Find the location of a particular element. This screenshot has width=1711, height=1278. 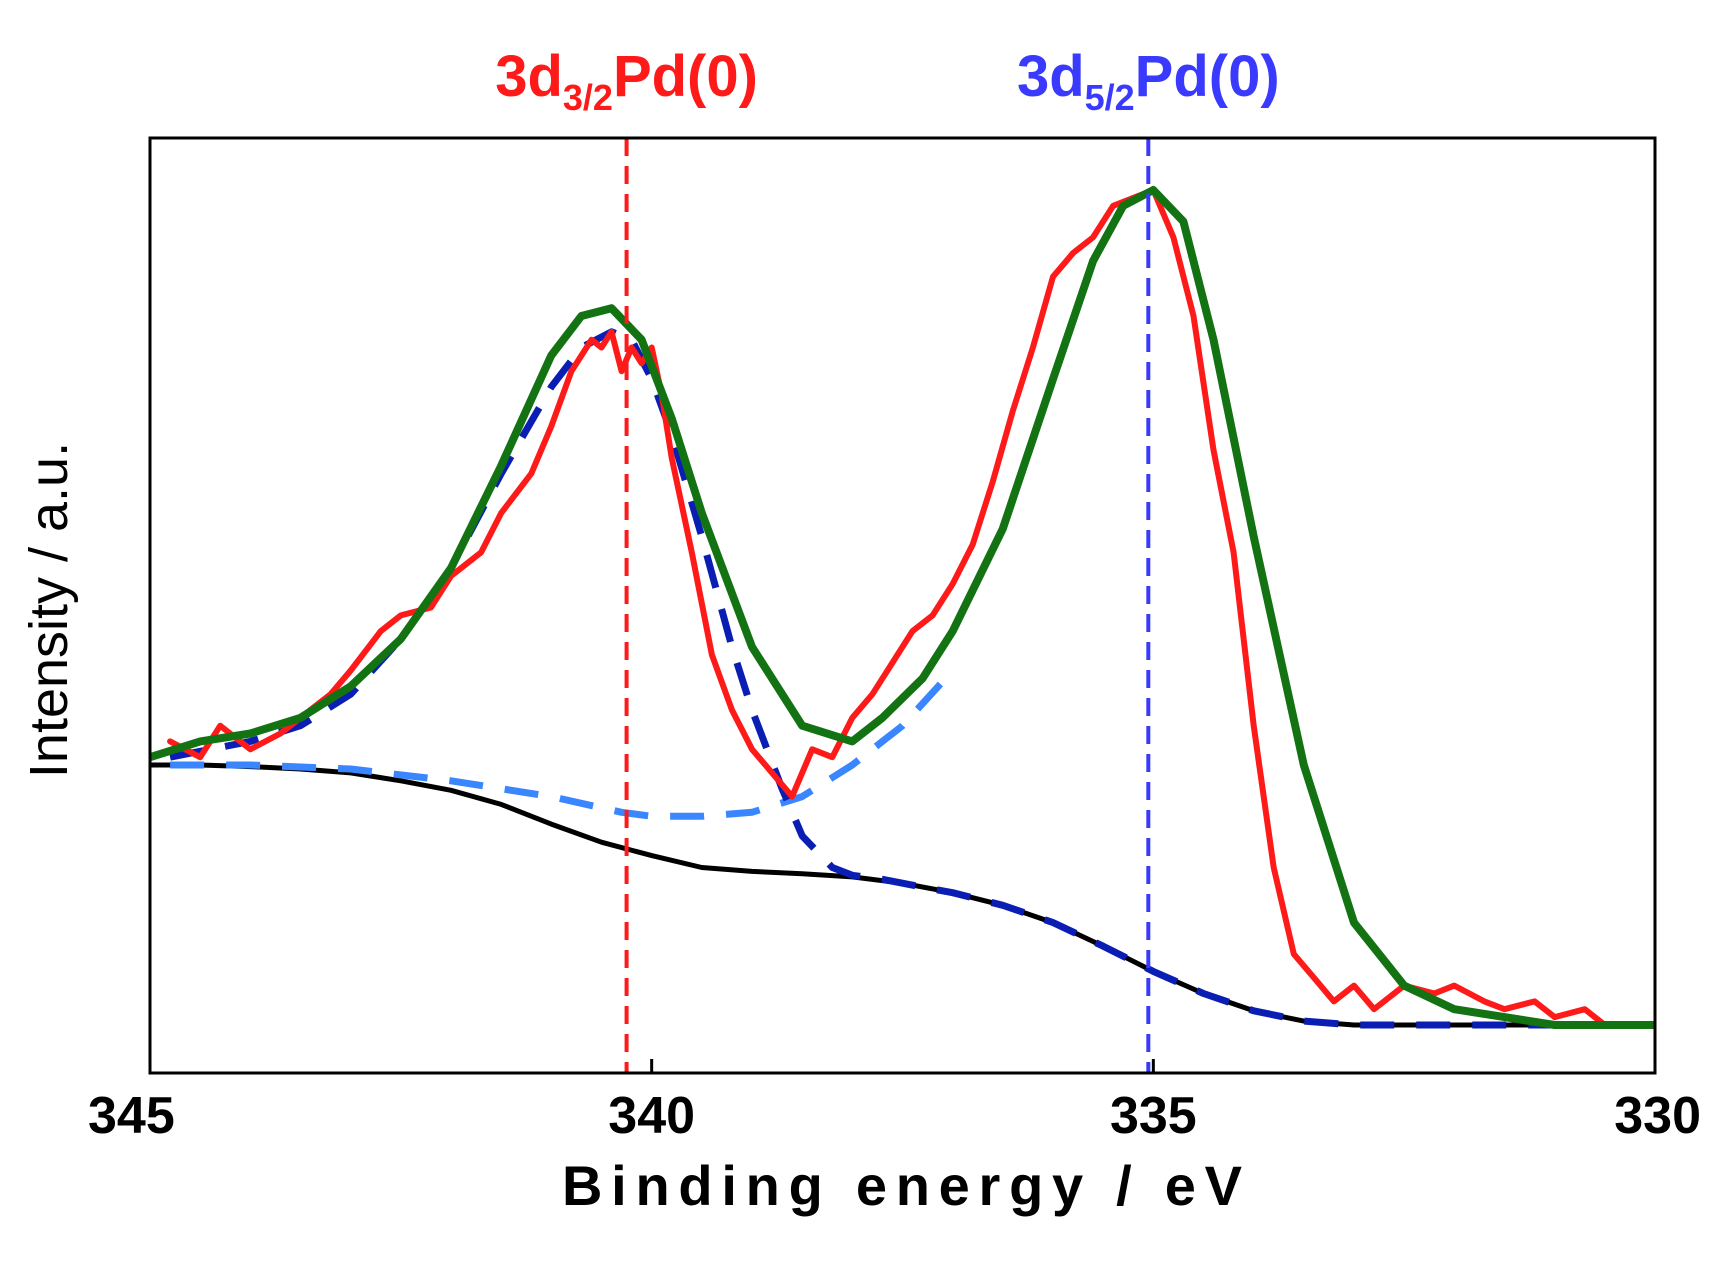

x-tick-label-340: 340 is located at coordinates (651, 1116).